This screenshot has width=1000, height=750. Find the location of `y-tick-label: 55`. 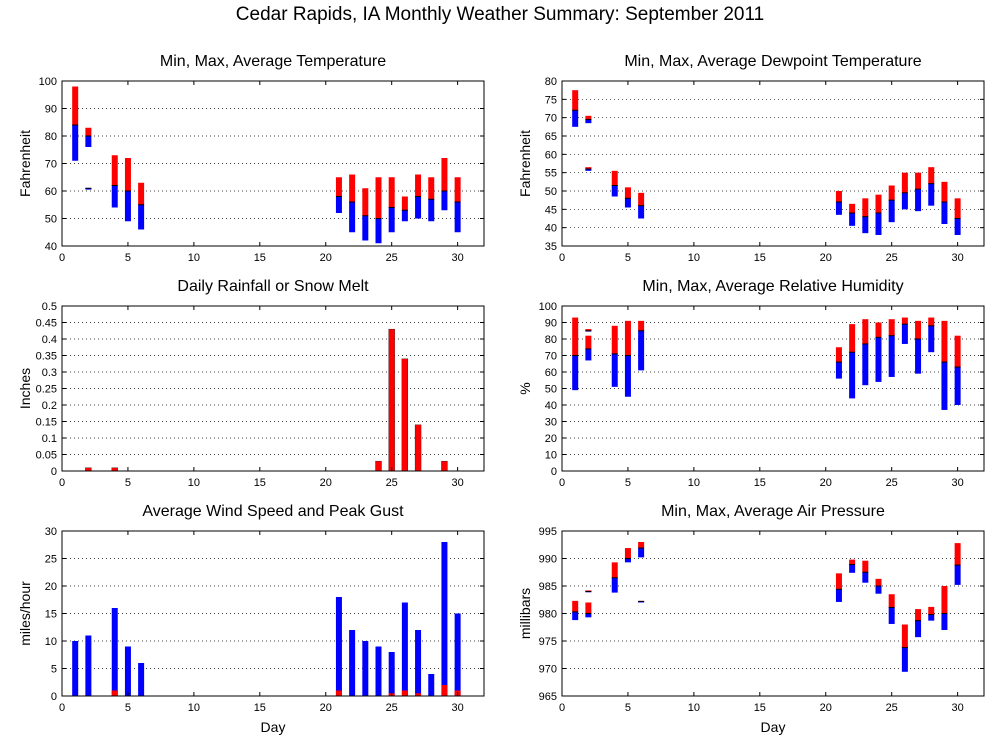

y-tick-label: 55 is located at coordinates (551, 174).